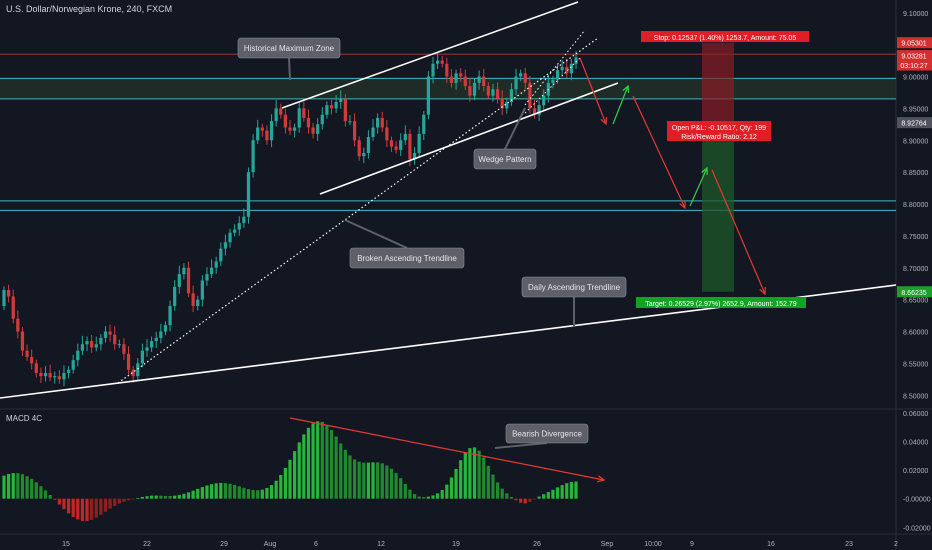 This screenshot has height=550, width=932. What do you see at coordinates (771, 544) in the screenshot?
I see `time-tick-label: 16` at bounding box center [771, 544].